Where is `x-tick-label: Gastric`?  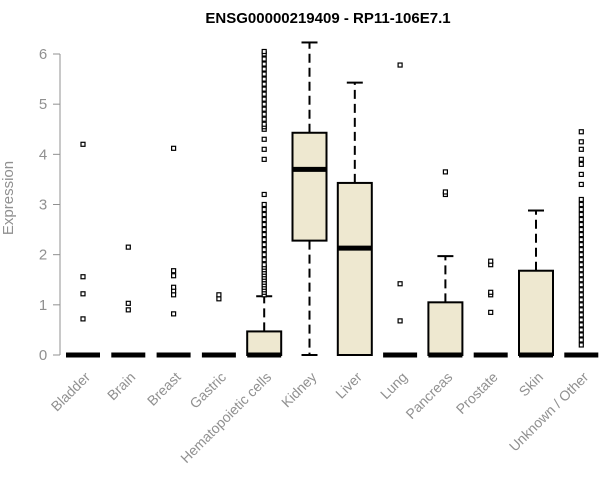 x-tick-label: Gastric is located at coordinates (207, 390).